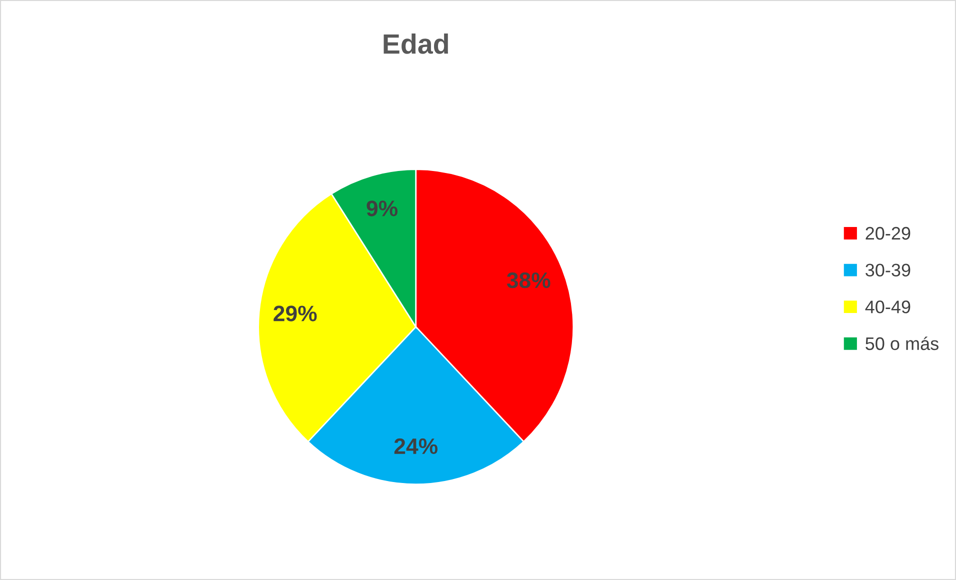  I want to click on chart-title: Edad, so click(416, 43).